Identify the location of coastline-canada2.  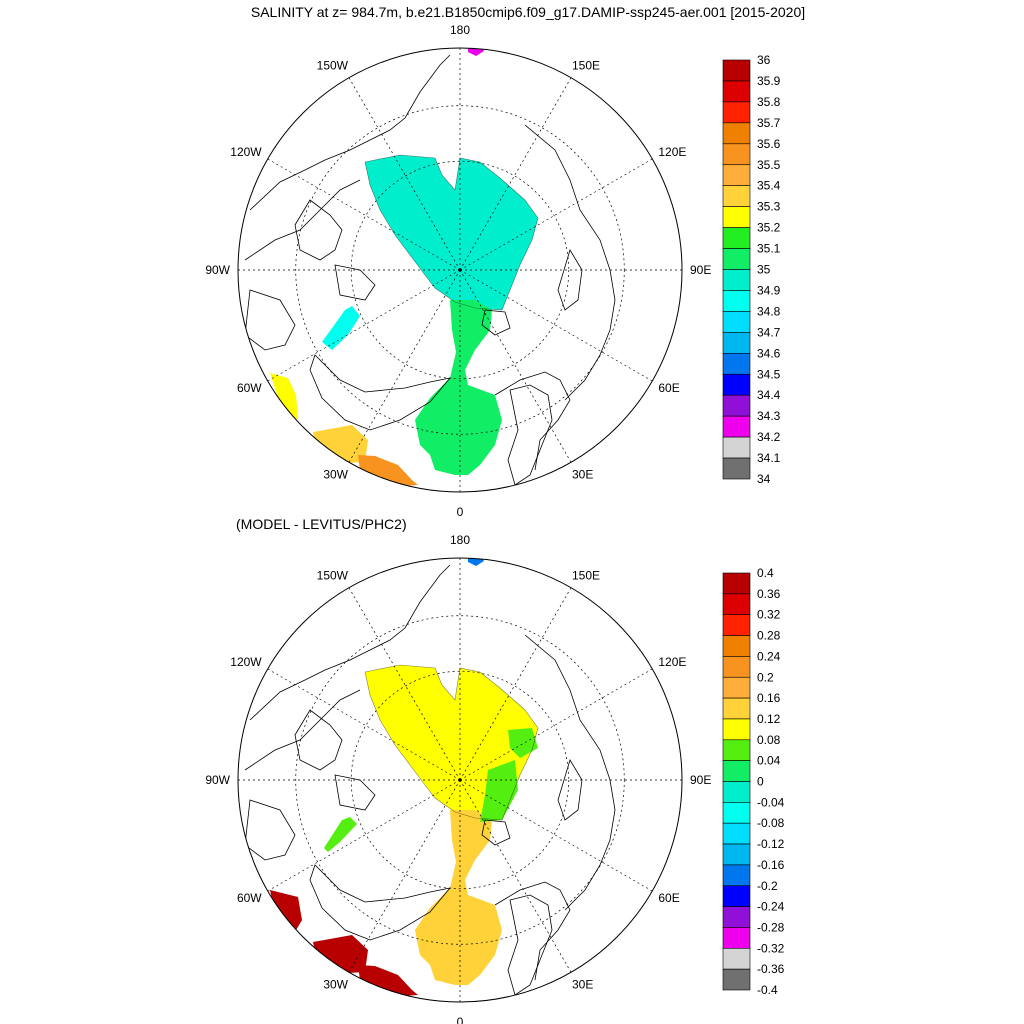
(302, 730).